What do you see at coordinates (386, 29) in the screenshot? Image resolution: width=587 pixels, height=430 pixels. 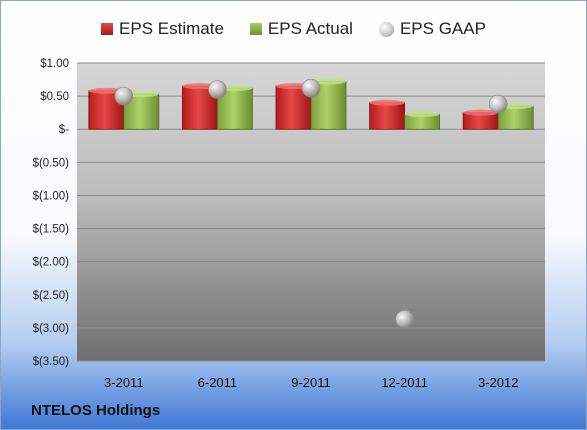 I see `legend-swatch-eps-gaap` at bounding box center [386, 29].